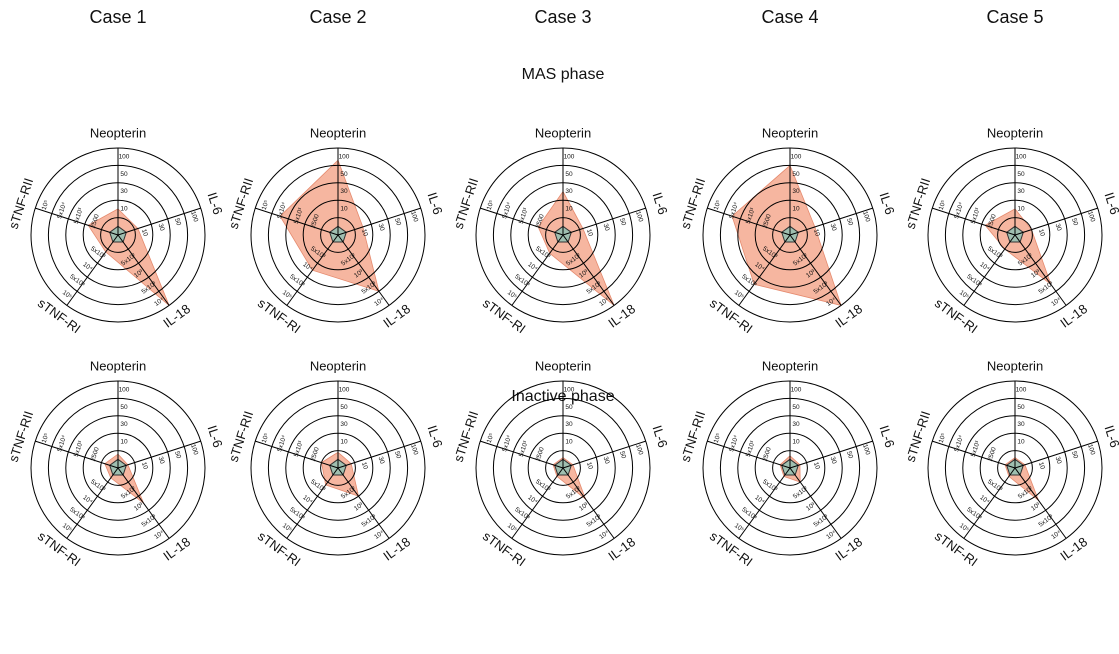  Describe the element at coordinates (117, 17) in the screenshot. I see `column-title: Case 1` at that location.